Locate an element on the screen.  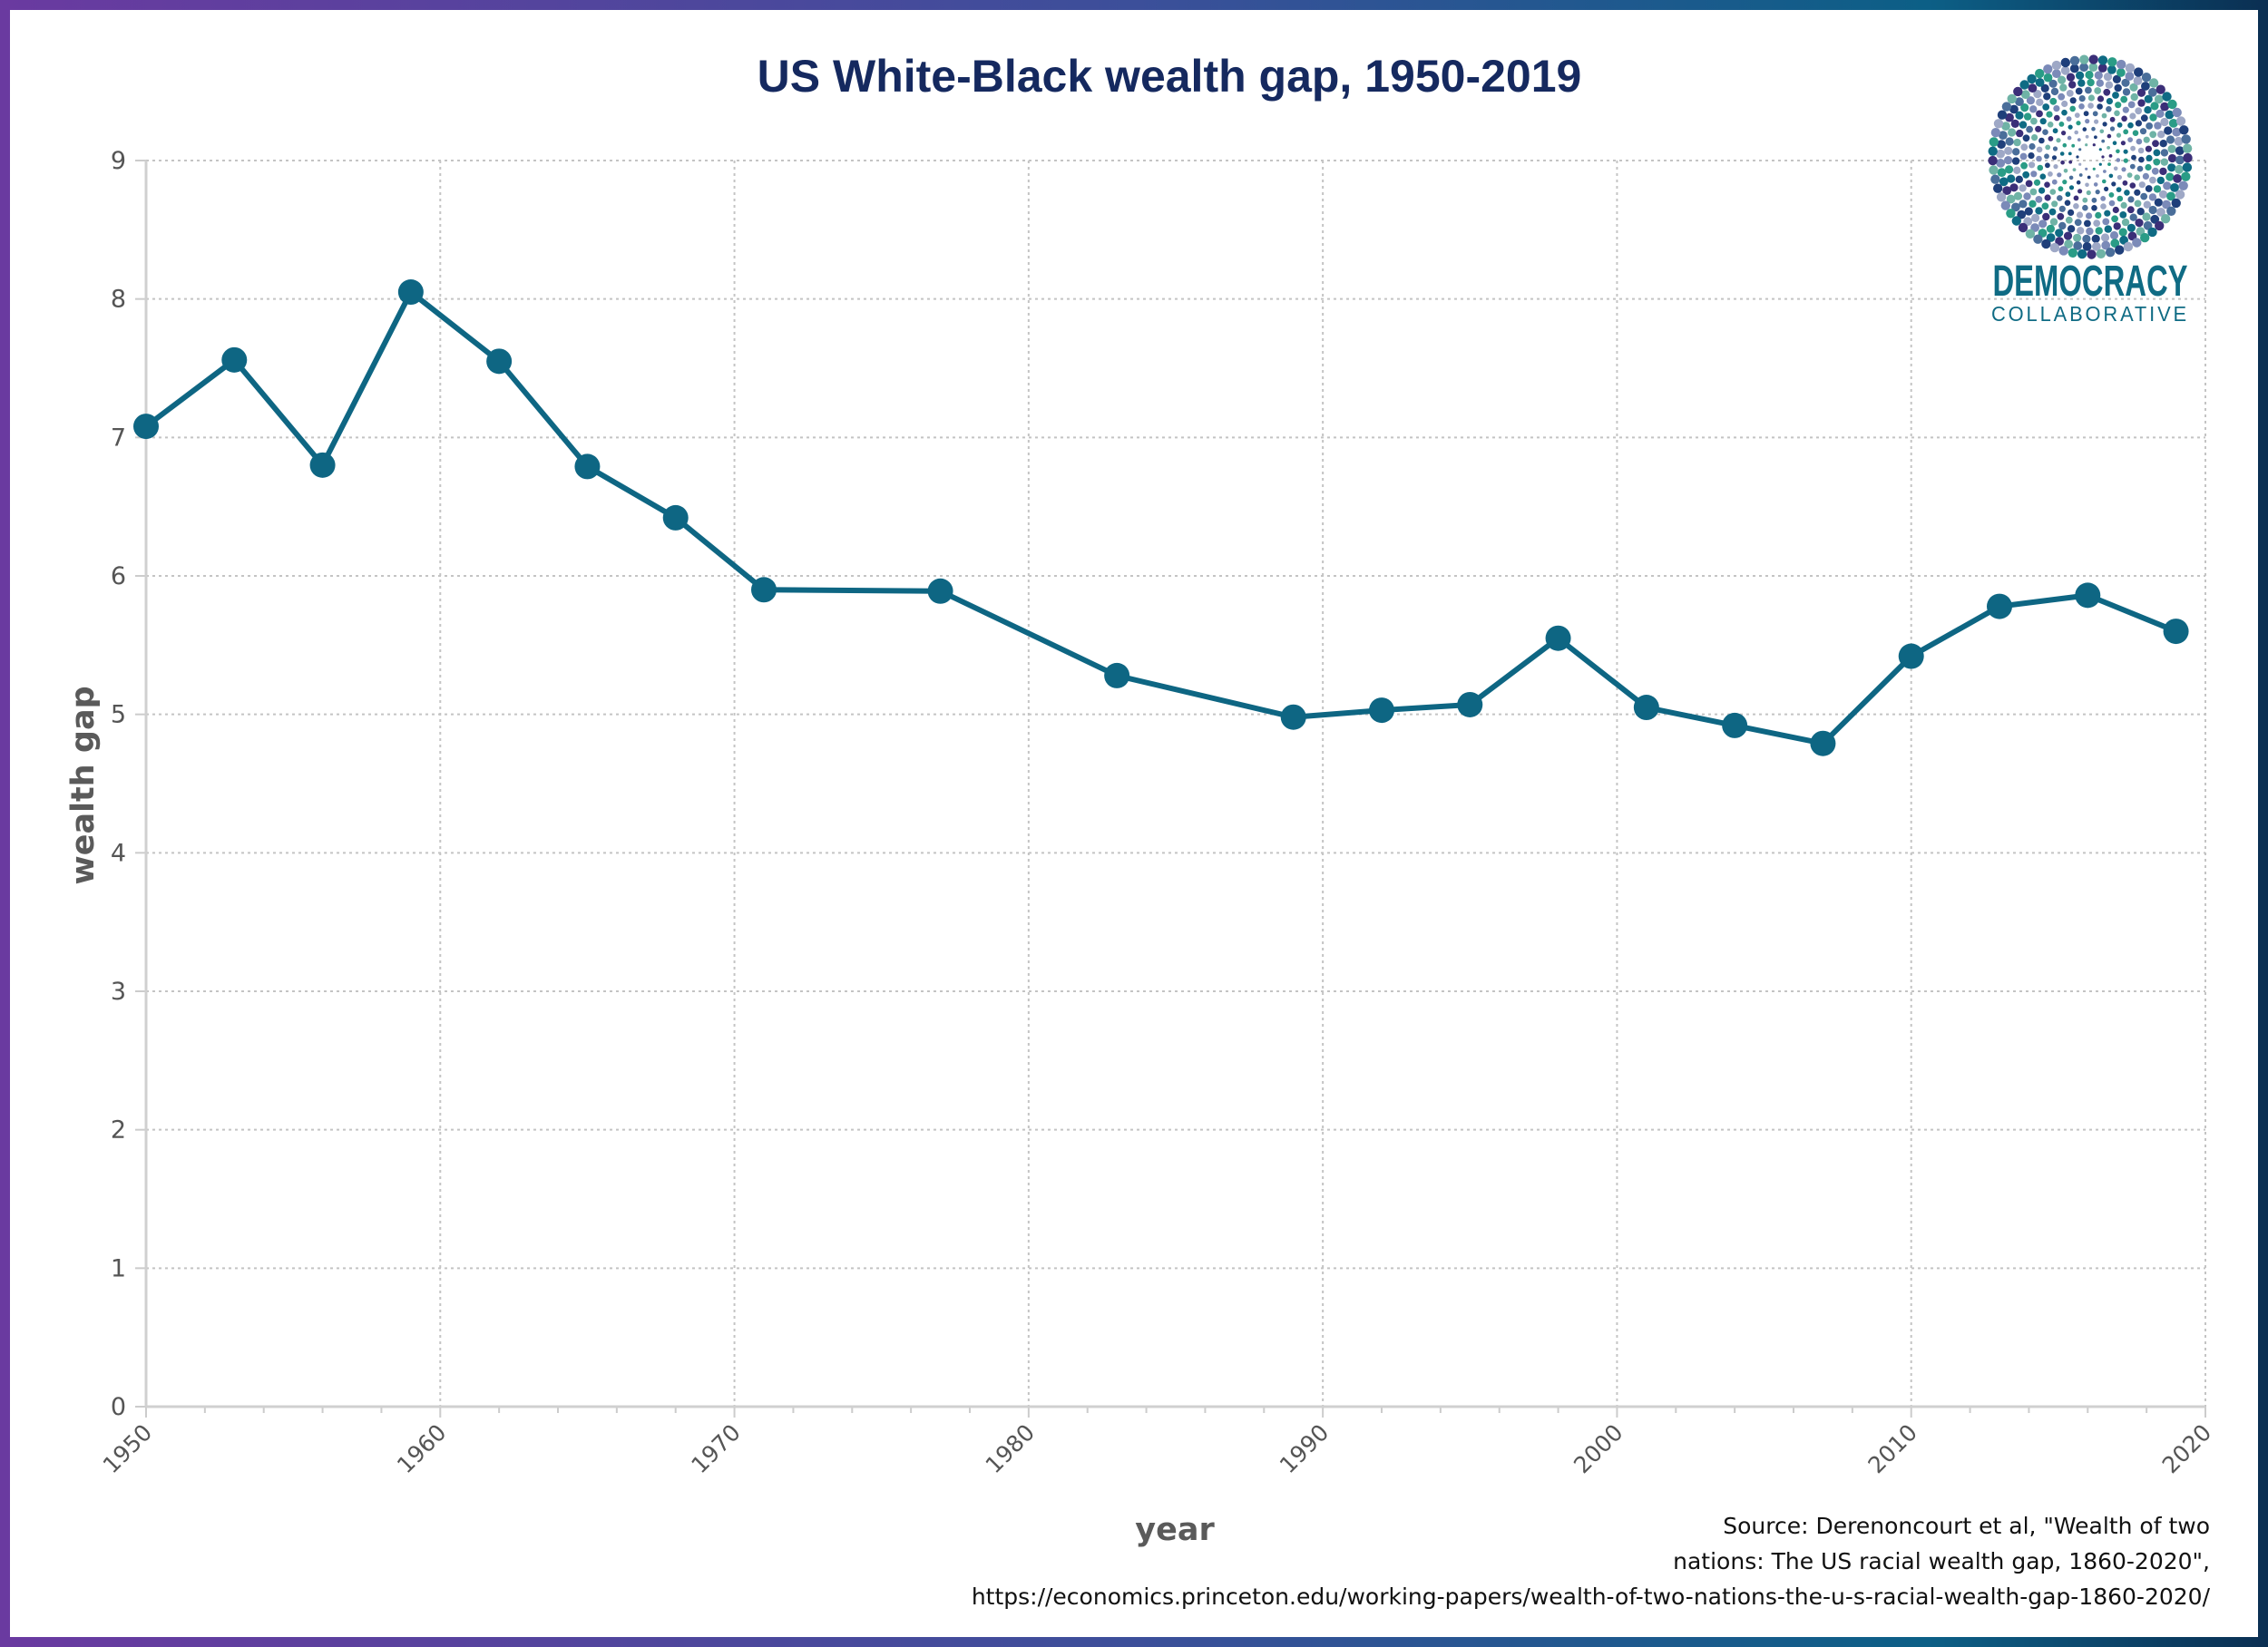
y-tick-labels: 0 1 2 3 4 5 6 7 8 9 is located at coordinates (119, 784).